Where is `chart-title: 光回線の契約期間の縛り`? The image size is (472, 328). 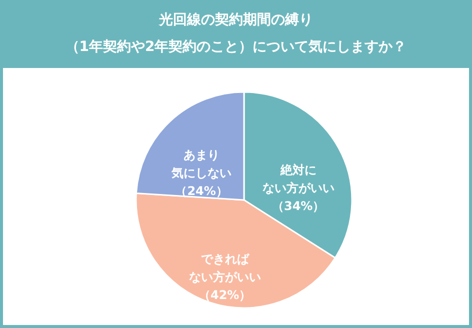
chart-title: 光回線の契約期間の縛り is located at coordinates (235, 20).